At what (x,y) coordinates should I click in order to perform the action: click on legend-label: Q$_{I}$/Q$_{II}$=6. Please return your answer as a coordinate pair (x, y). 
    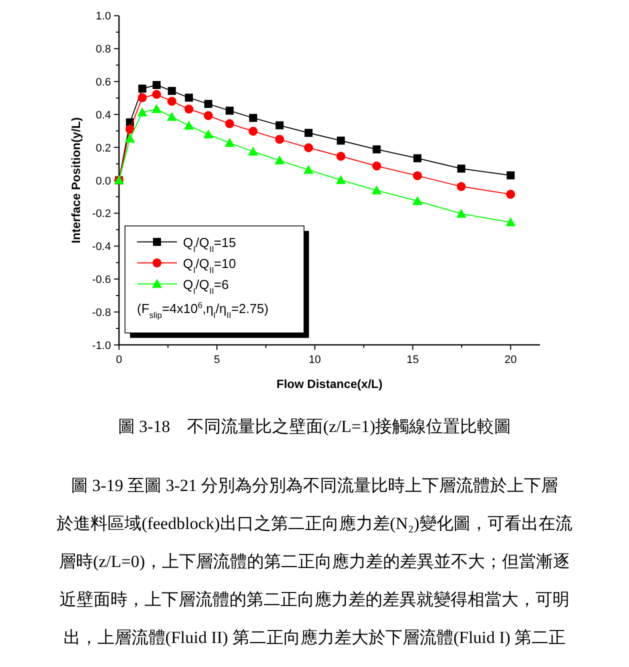
    Looking at the image, I should click on (206, 286).